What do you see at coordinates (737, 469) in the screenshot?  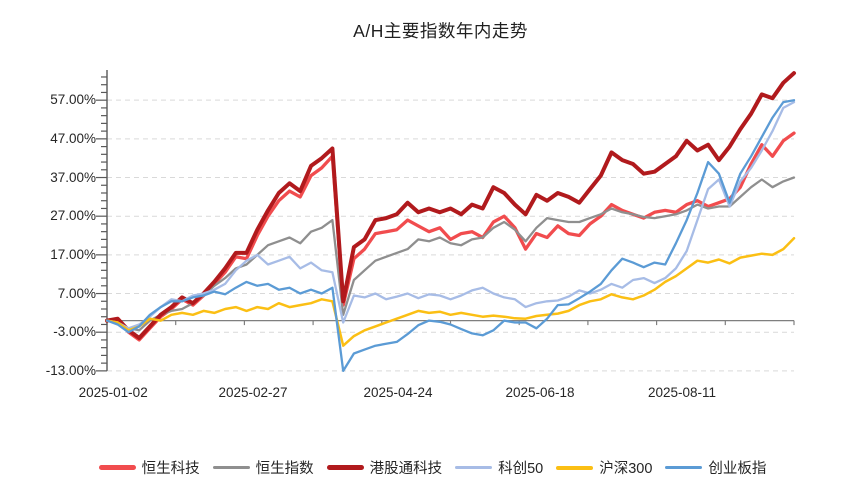 I see `legend-label: 创业板指` at bounding box center [737, 469].